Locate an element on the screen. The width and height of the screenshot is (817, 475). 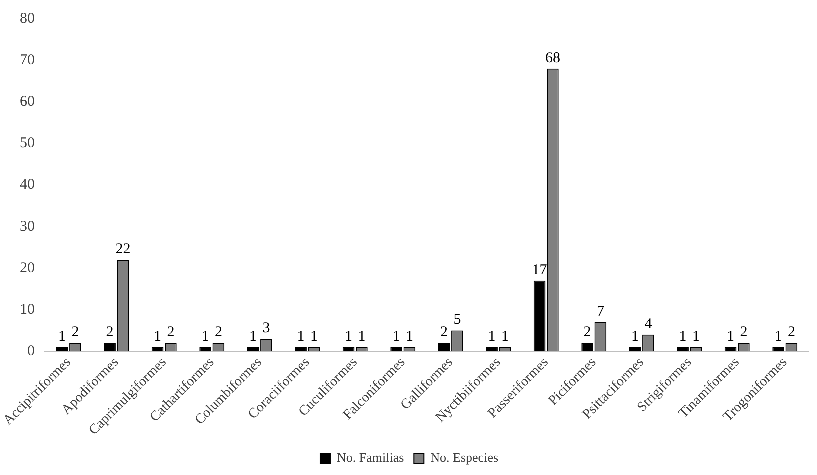
data-label: 68 is located at coordinates (552, 58).